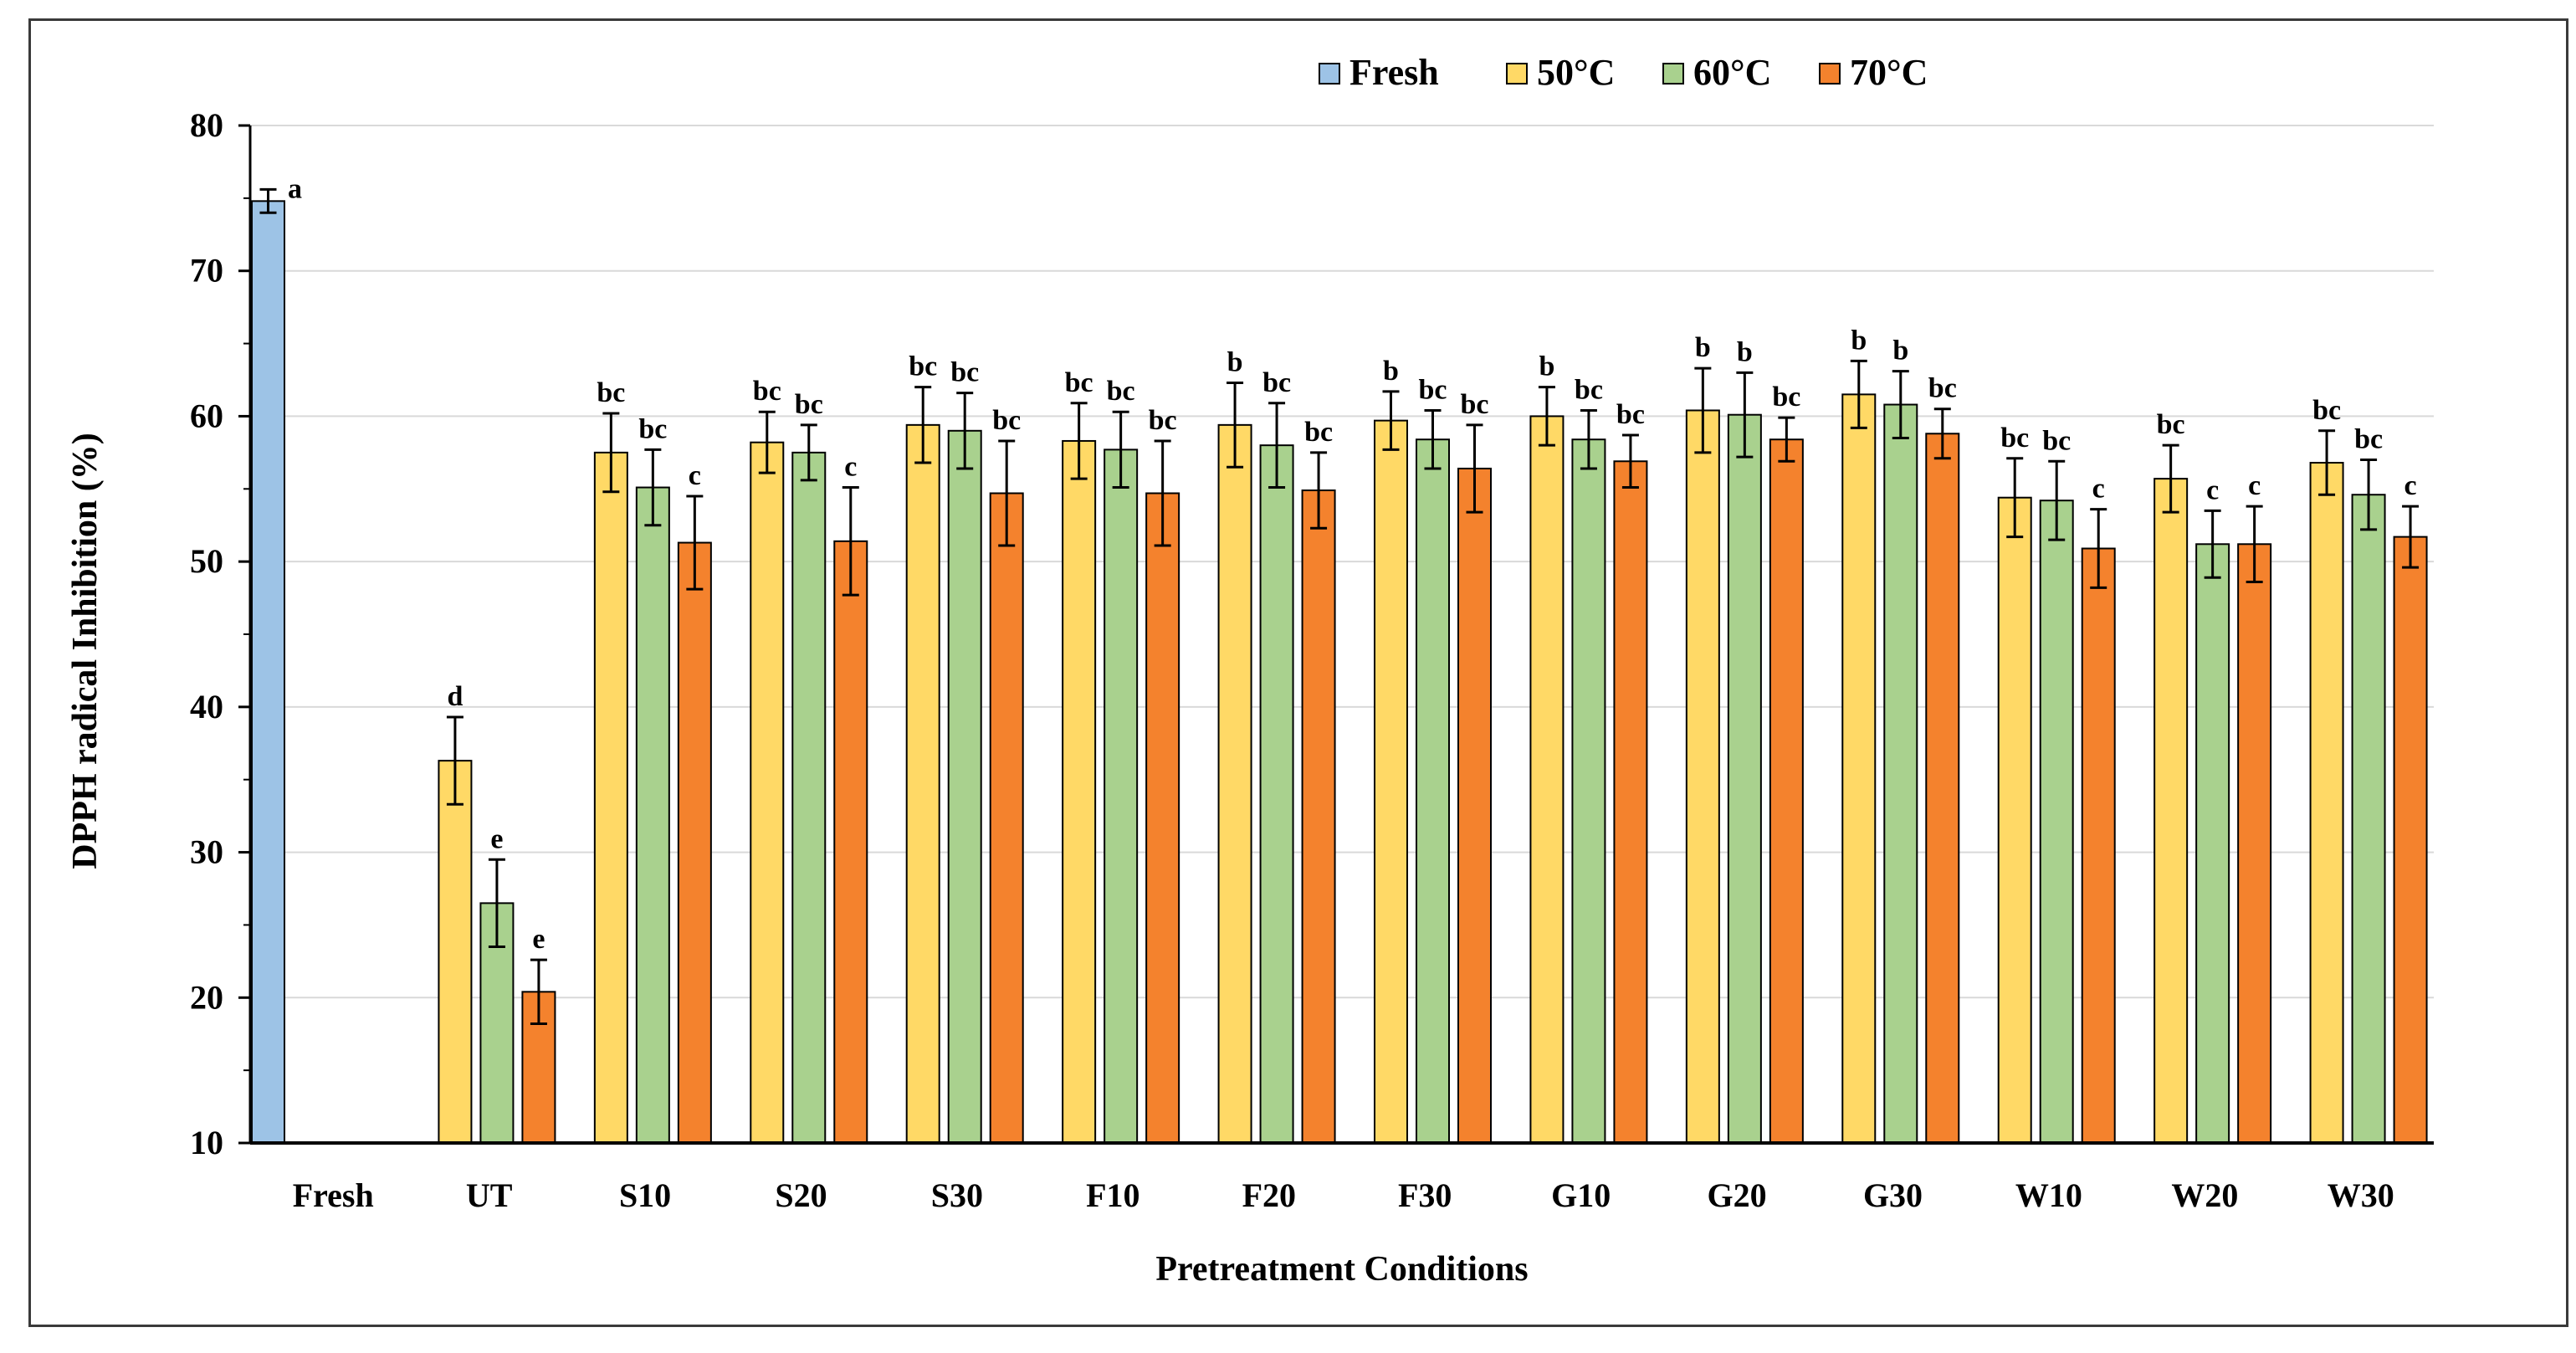 The width and height of the screenshot is (2576, 1353). What do you see at coordinates (1624, 72) in the screenshot?
I see `legend: Fresh 50°C 60°C 70°C` at bounding box center [1624, 72].